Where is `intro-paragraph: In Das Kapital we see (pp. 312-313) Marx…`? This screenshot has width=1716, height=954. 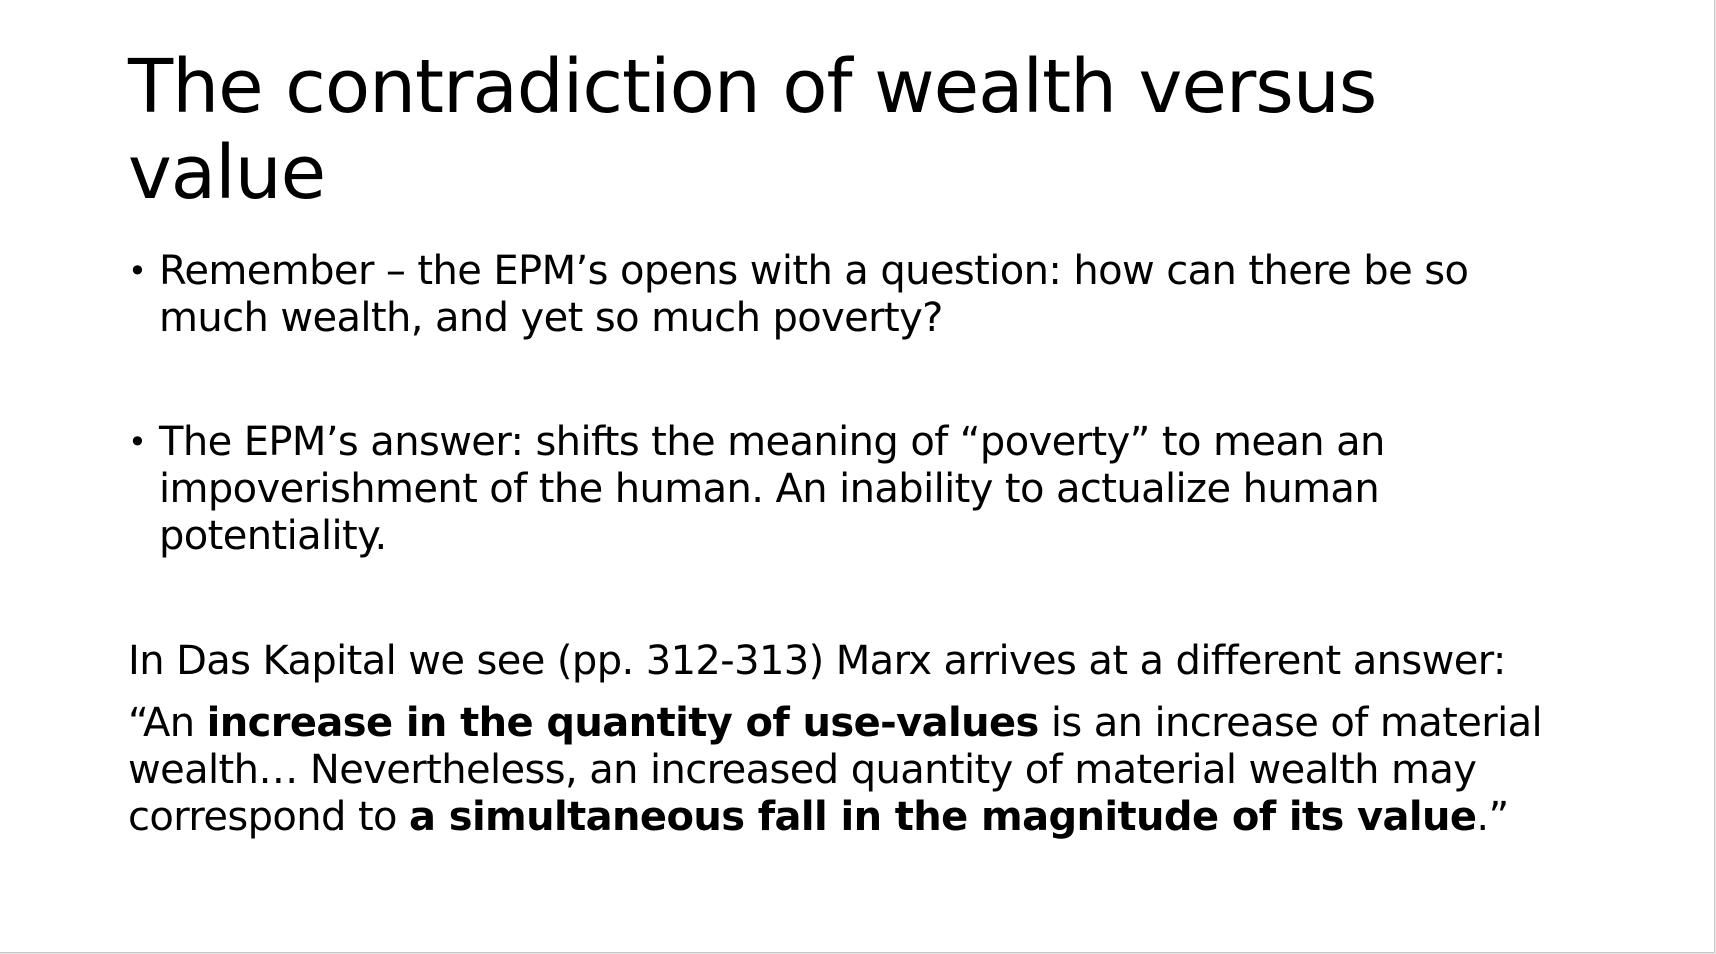
intro-paragraph: In Das Kapital we see (pp. 312-313) Marx… is located at coordinates (817, 661).